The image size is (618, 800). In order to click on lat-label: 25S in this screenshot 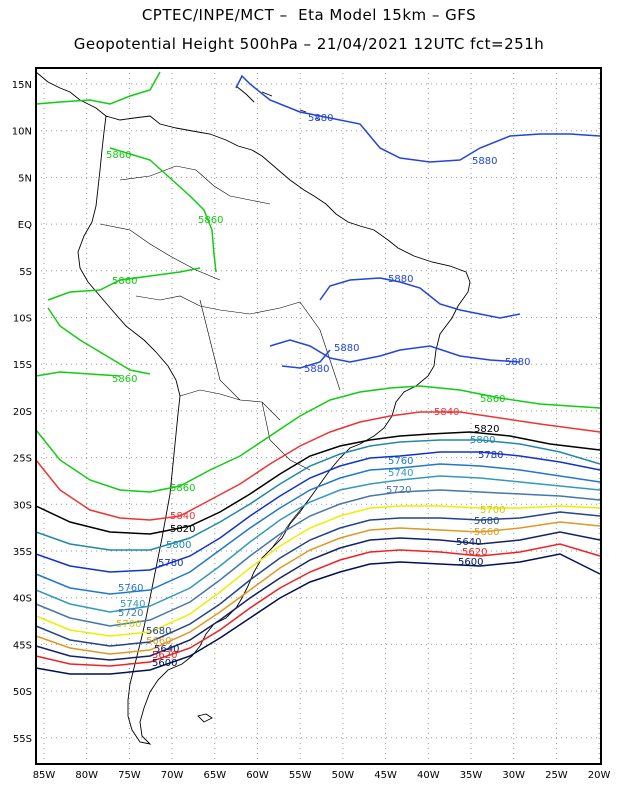, I will do `click(22, 459)`.